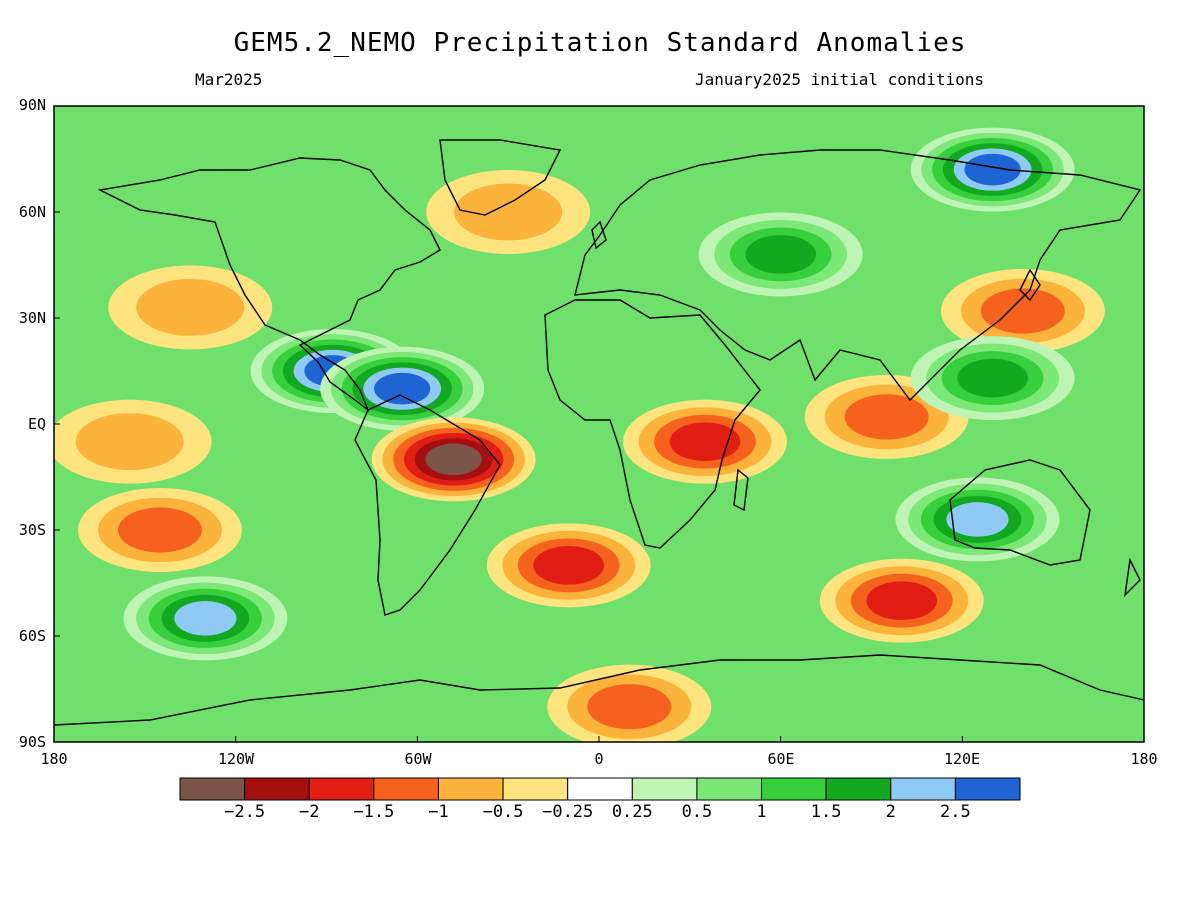  Describe the element at coordinates (858, 275) in the screenshot. I see `eurasia-coast` at that location.